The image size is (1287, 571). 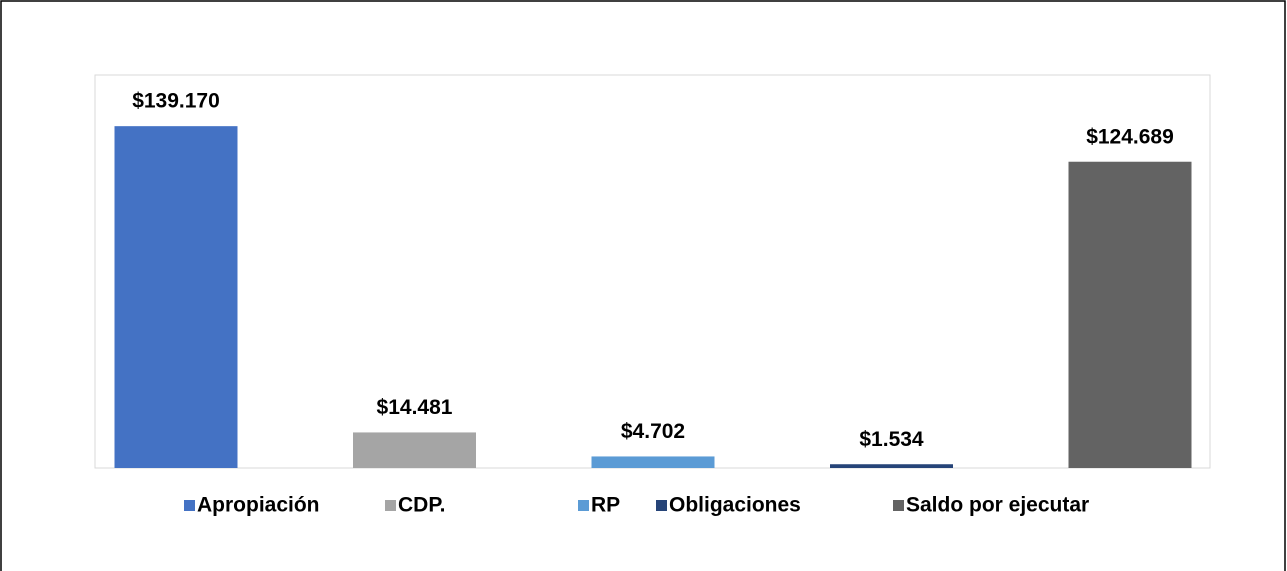 I want to click on legend-label: Saldo por ejecutar, so click(x=997, y=505).